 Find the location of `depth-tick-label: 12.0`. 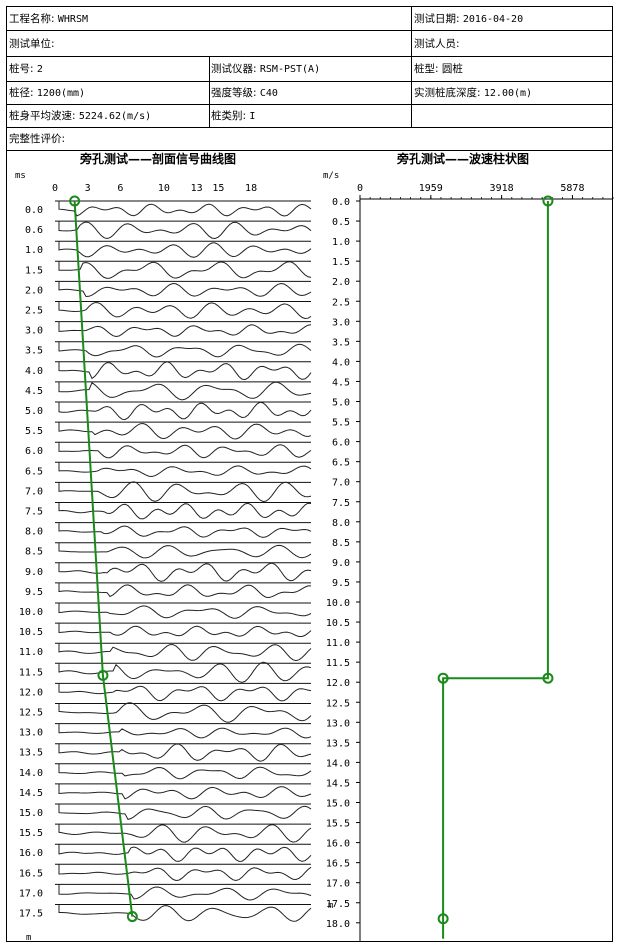

depth-tick-label: 12.0 is located at coordinates (338, 683).